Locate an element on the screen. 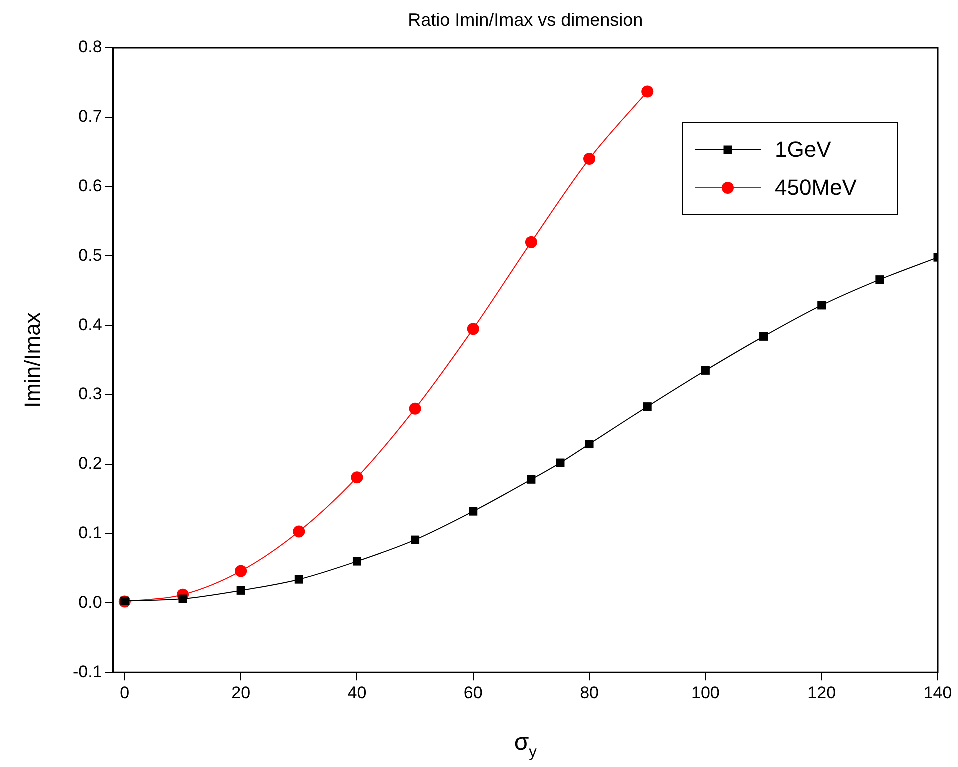 The width and height of the screenshot is (958, 767). x-tick-label: 60 is located at coordinates (473, 692).